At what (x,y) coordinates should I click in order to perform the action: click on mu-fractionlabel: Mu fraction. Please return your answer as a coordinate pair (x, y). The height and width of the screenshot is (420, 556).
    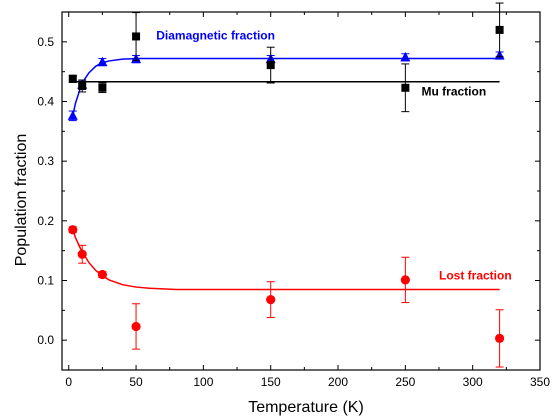
    Looking at the image, I should click on (454, 92).